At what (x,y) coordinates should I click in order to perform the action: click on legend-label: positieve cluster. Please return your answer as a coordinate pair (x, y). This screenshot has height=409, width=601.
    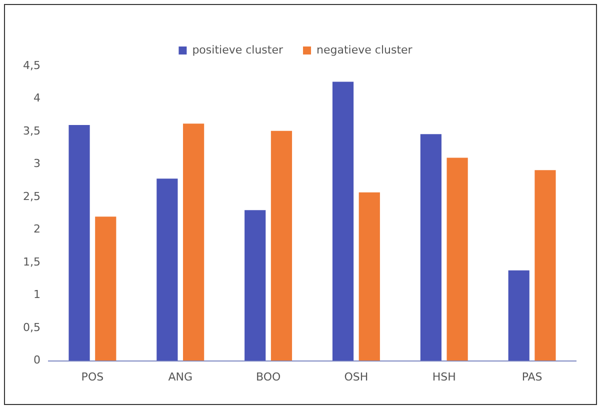
    Looking at the image, I should click on (238, 49).